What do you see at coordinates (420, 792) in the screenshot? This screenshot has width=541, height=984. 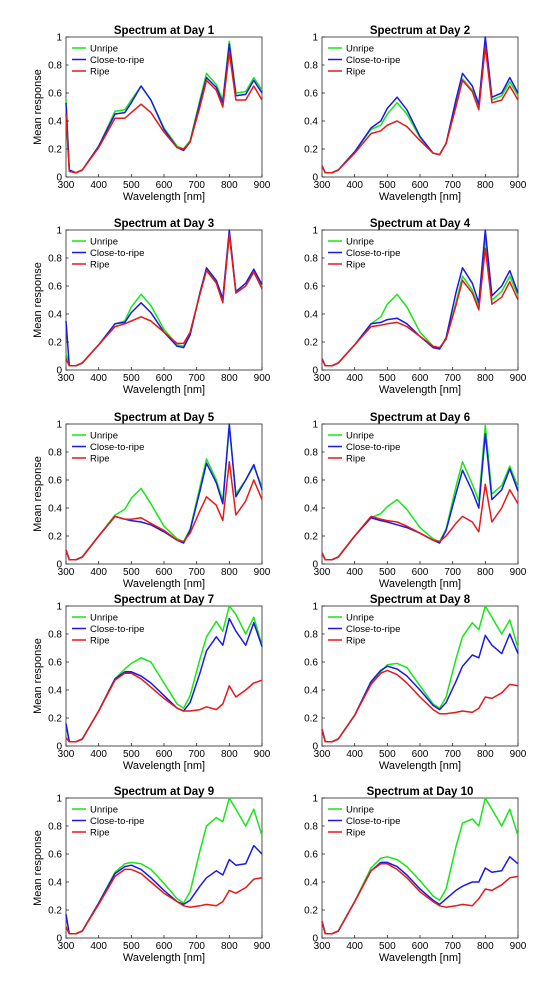 I see `chart-title: Spectrum at Day 10` at bounding box center [420, 792].